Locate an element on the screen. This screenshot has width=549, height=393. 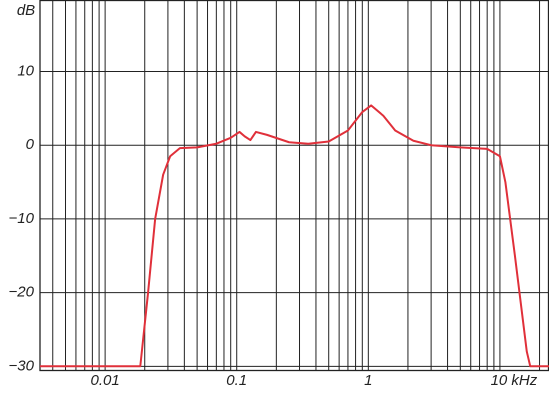
y-tick-label: −20 is located at coordinates (22, 292).